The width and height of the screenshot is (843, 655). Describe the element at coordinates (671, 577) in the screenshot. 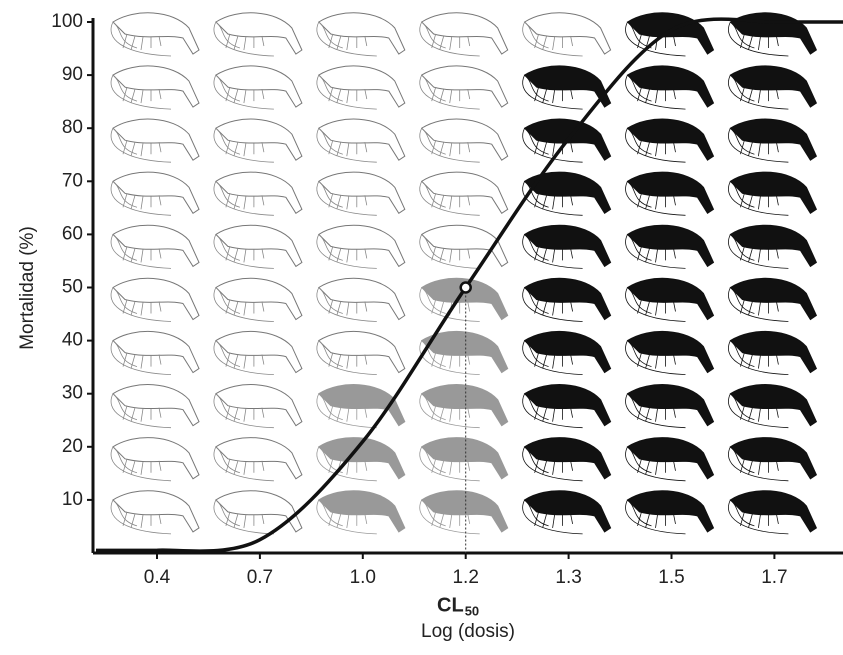

I see `x-tick-label: 1.5` at that location.